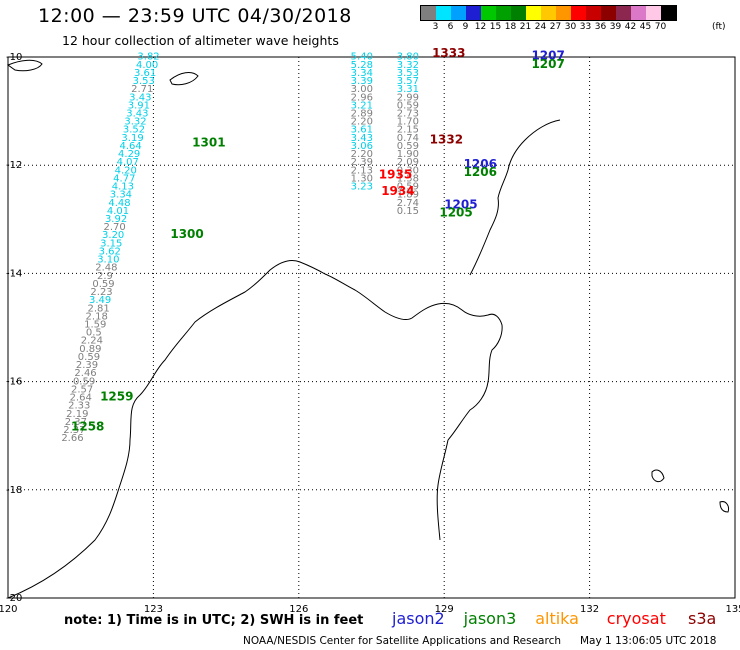  Describe the element at coordinates (119, 203) in the screenshot. I see `swh-value: 4.48` at that location.